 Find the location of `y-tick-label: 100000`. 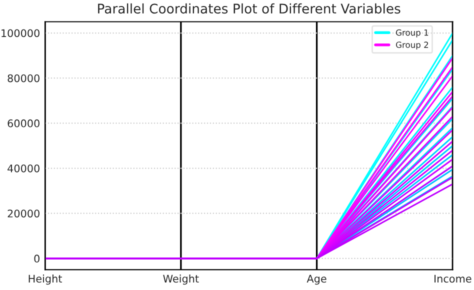

y-tick-label: 100000 is located at coordinates (21, 33).